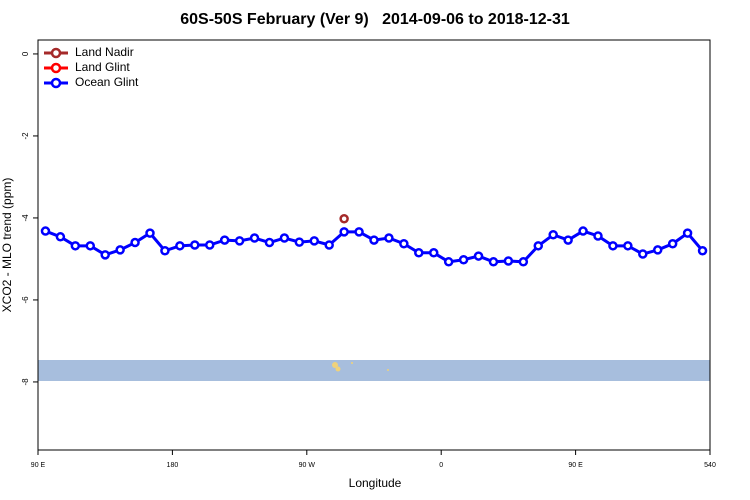 The image size is (750, 500). What do you see at coordinates (25, 300) in the screenshot?
I see `y-tick-label: -6` at bounding box center [25, 300].